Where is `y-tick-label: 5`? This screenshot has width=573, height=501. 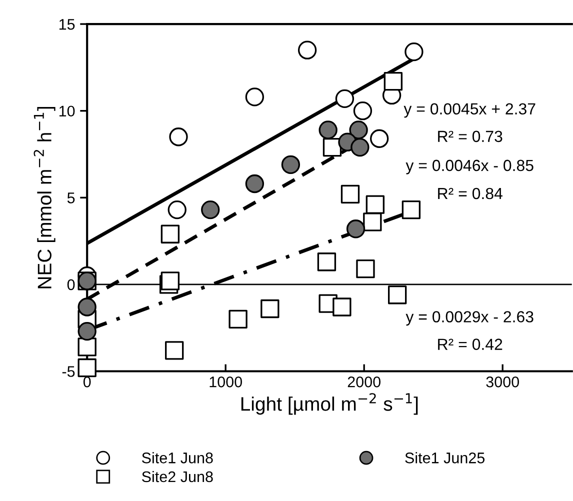 y-tick-label: 5 is located at coordinates (71, 198).